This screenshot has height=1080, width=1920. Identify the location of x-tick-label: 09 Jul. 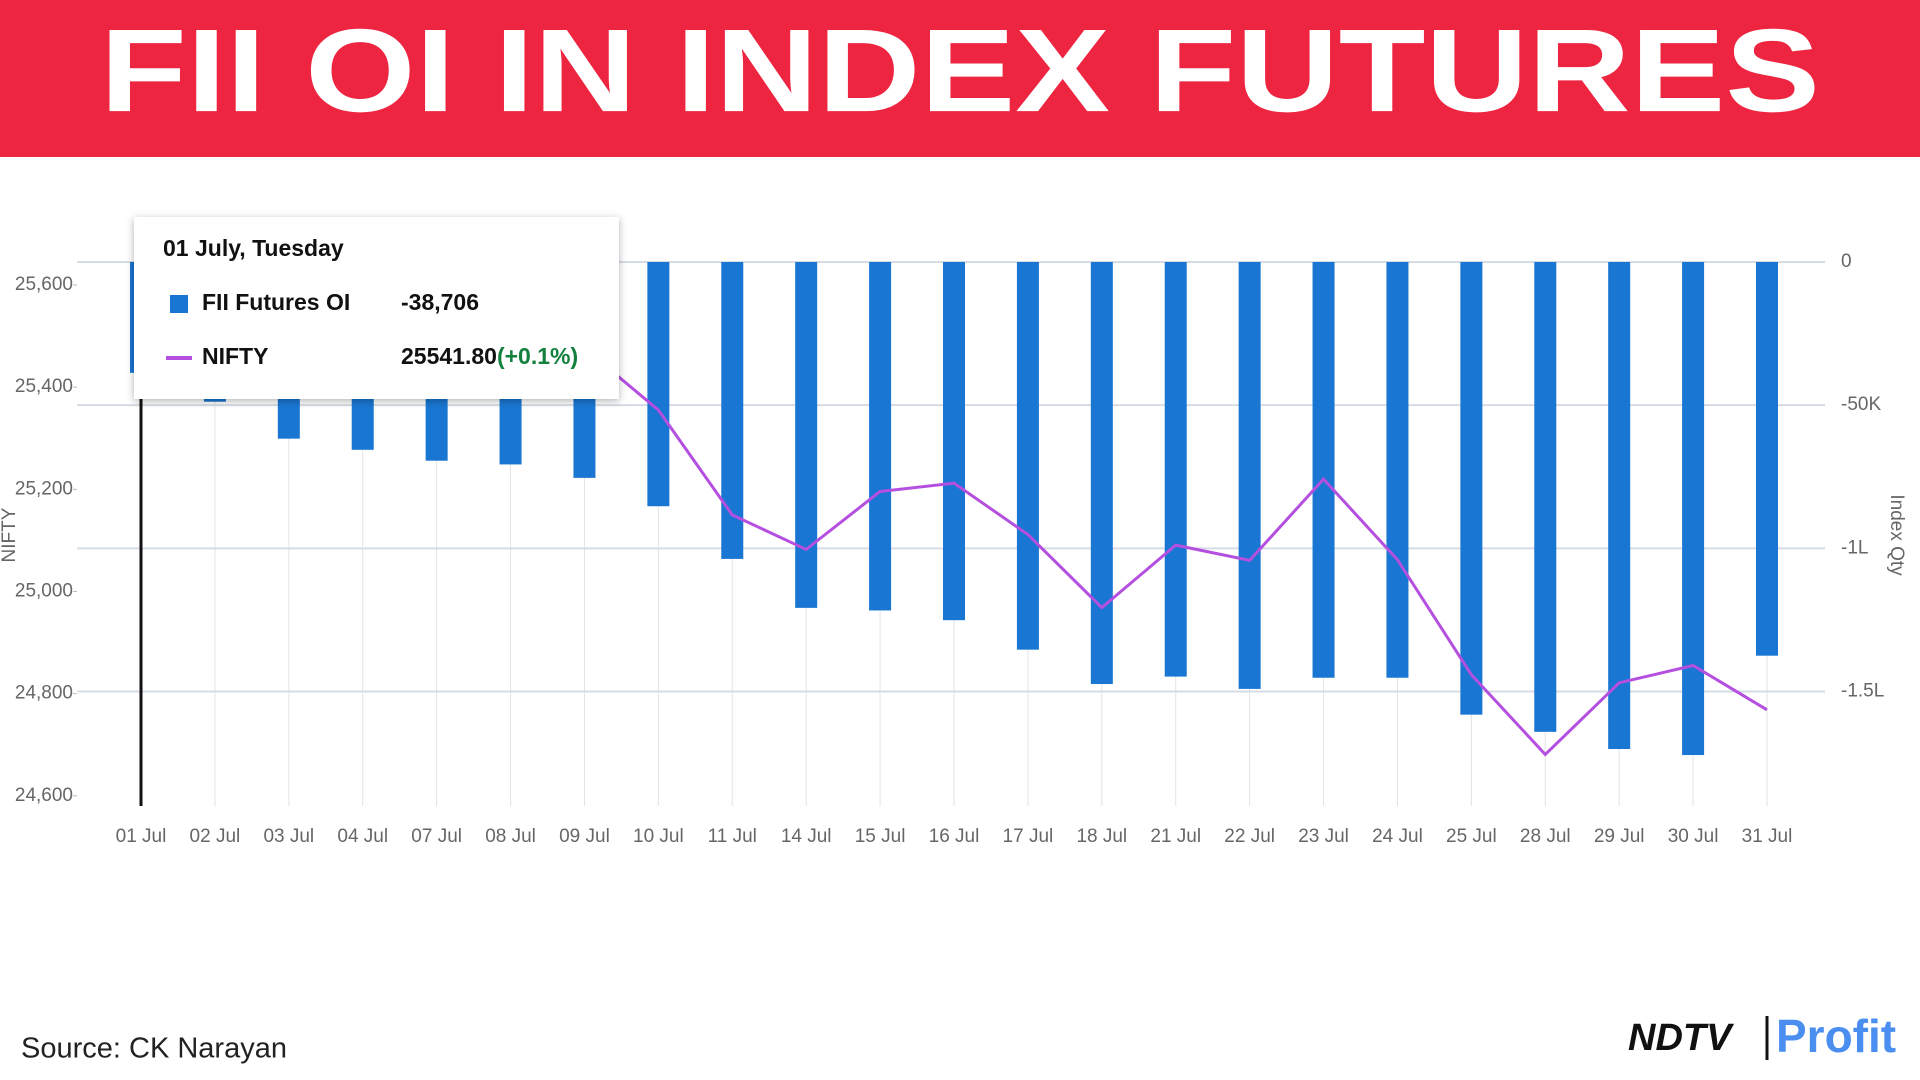
(584, 836).